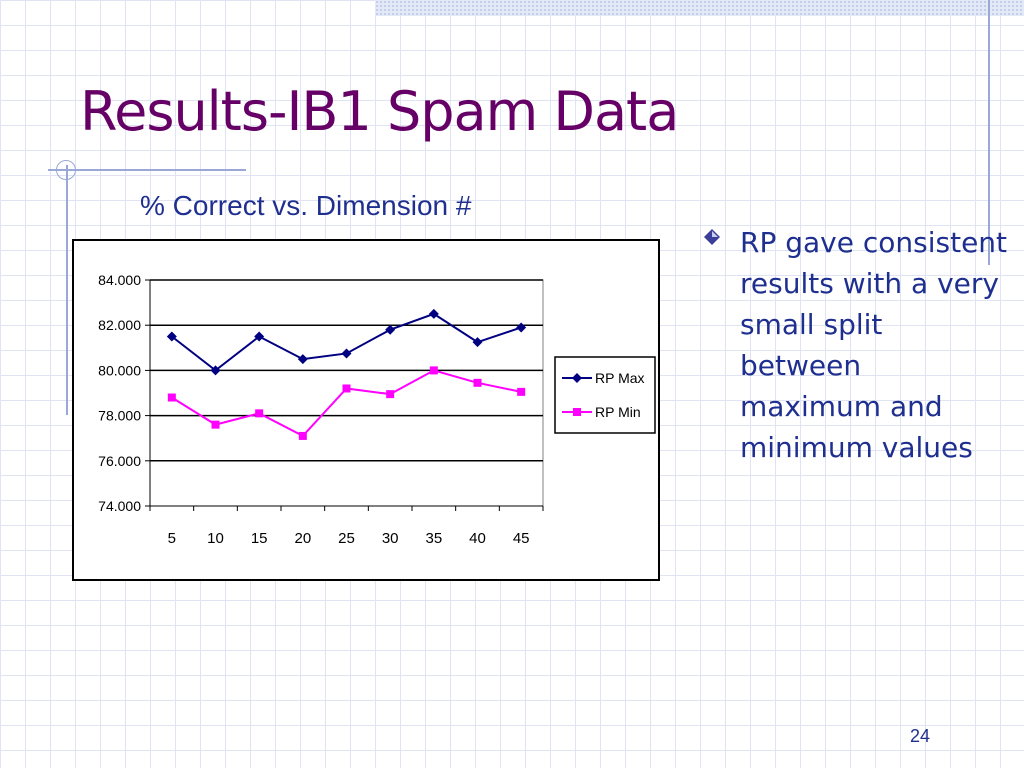 Image resolution: width=1024 pixels, height=768 pixels. Describe the element at coordinates (119, 506) in the screenshot. I see `y-tick-label: 74.000` at that location.